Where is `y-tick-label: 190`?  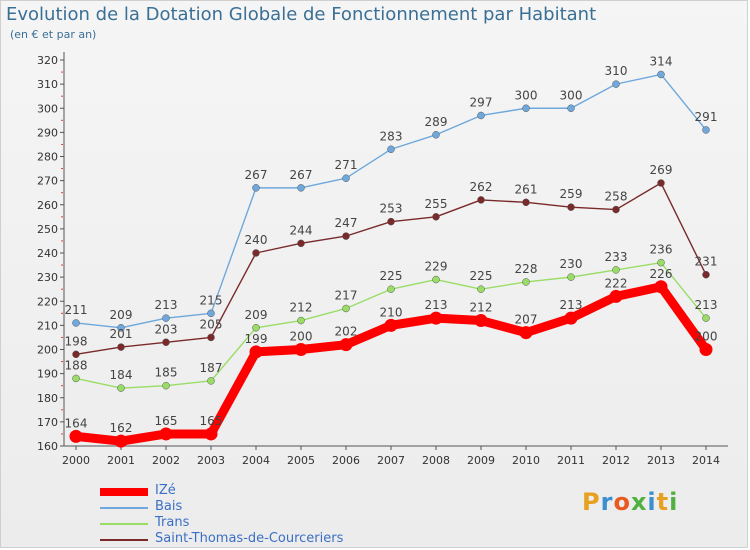
y-tick-label: 190 is located at coordinates (47, 374).